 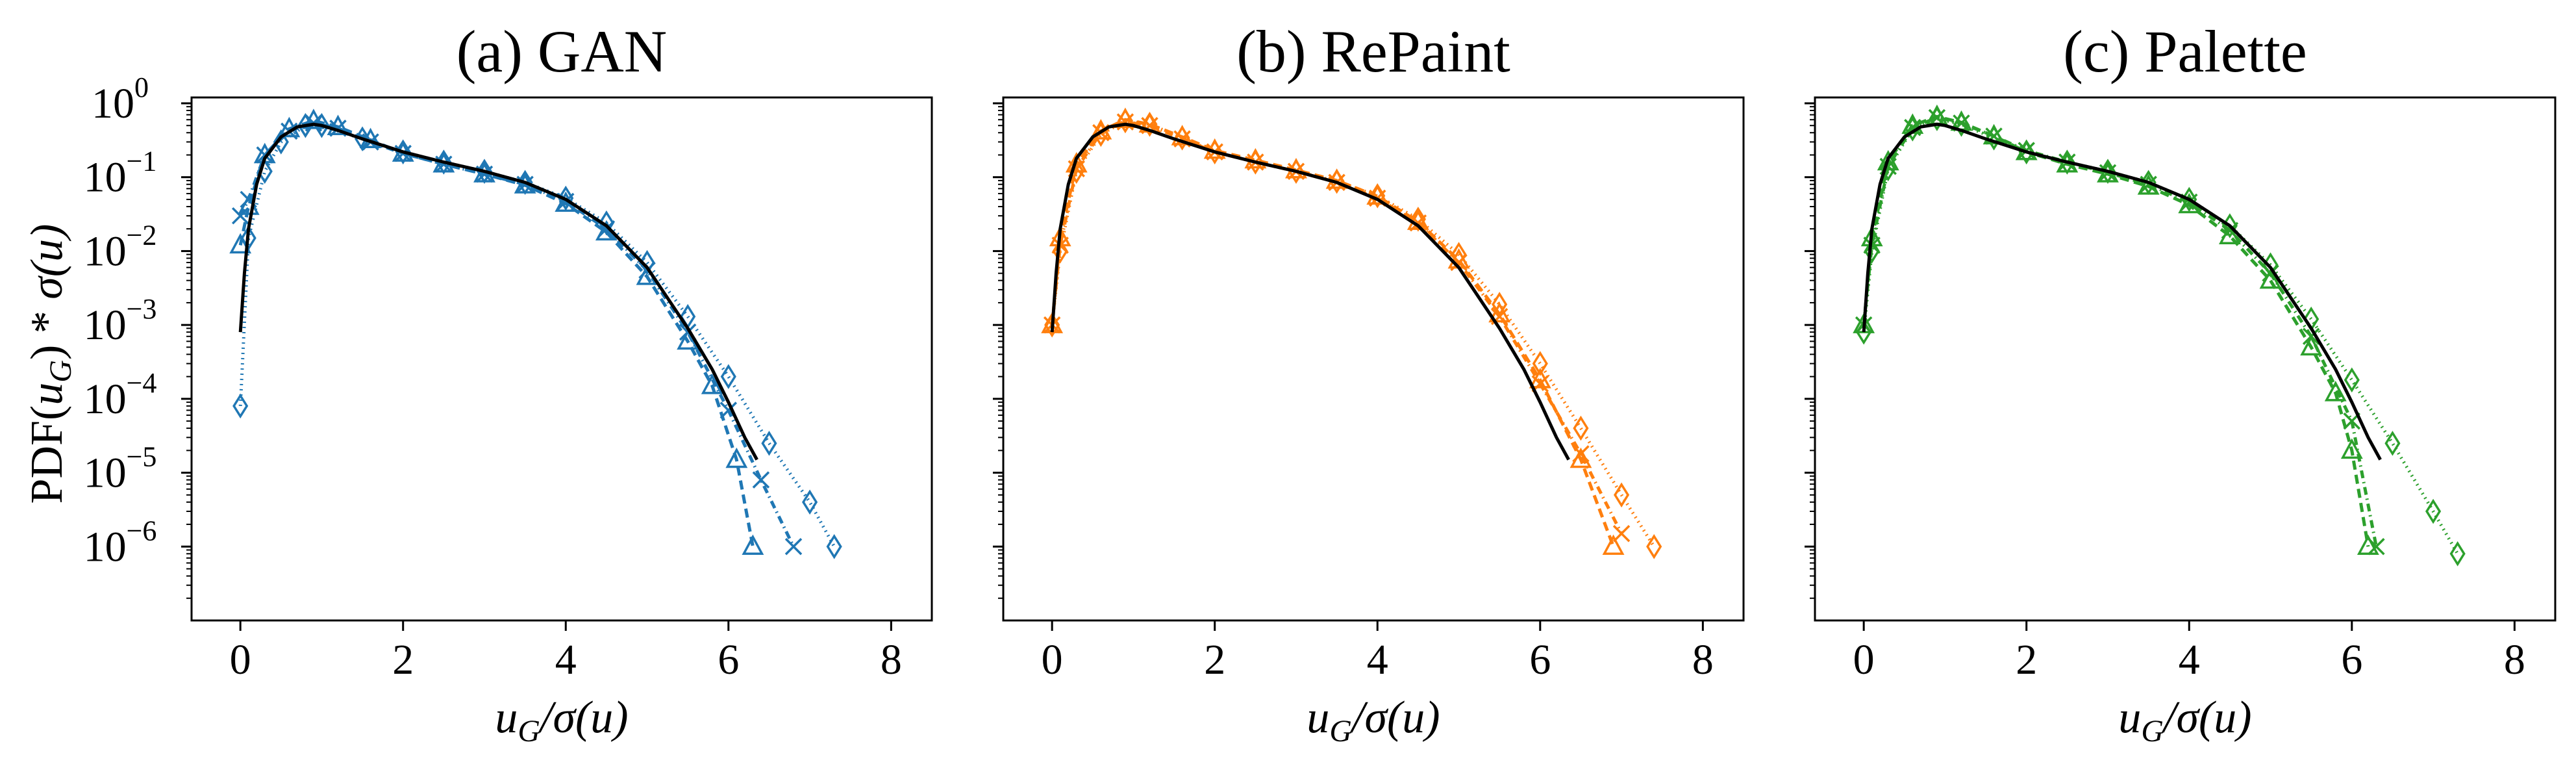 What do you see at coordinates (61, 372) in the screenshot?
I see `ylabel-sub: G` at bounding box center [61, 372].